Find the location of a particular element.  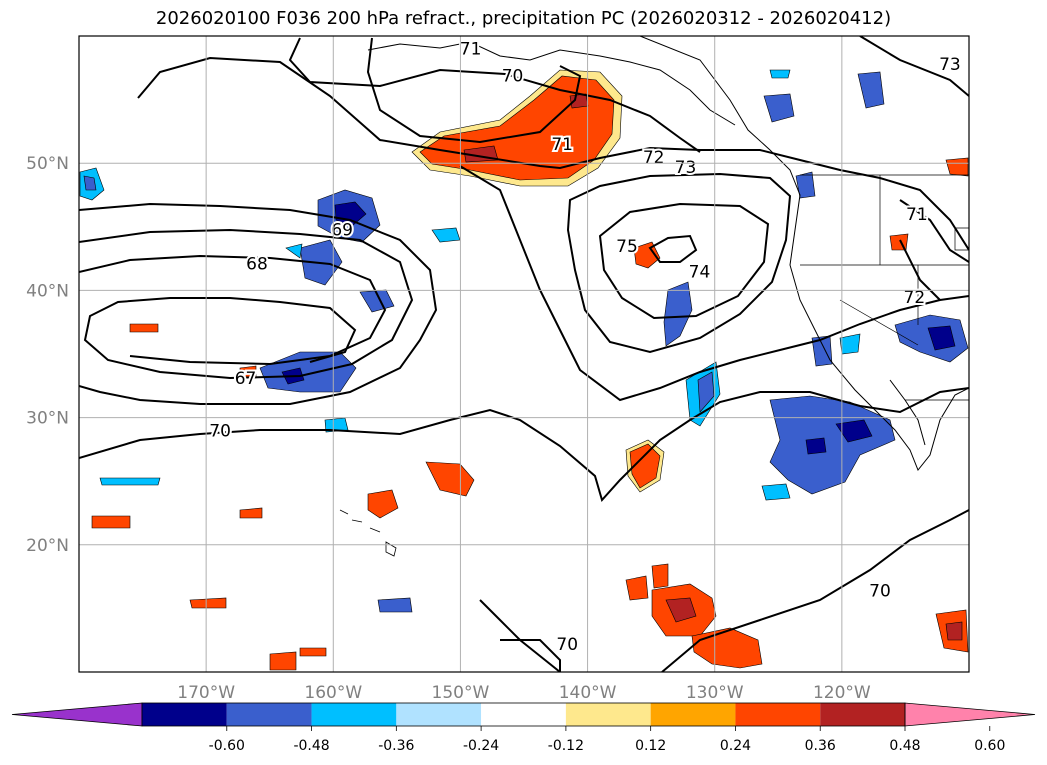

colorbar-tick-label: 0.48 is located at coordinates (904, 746).